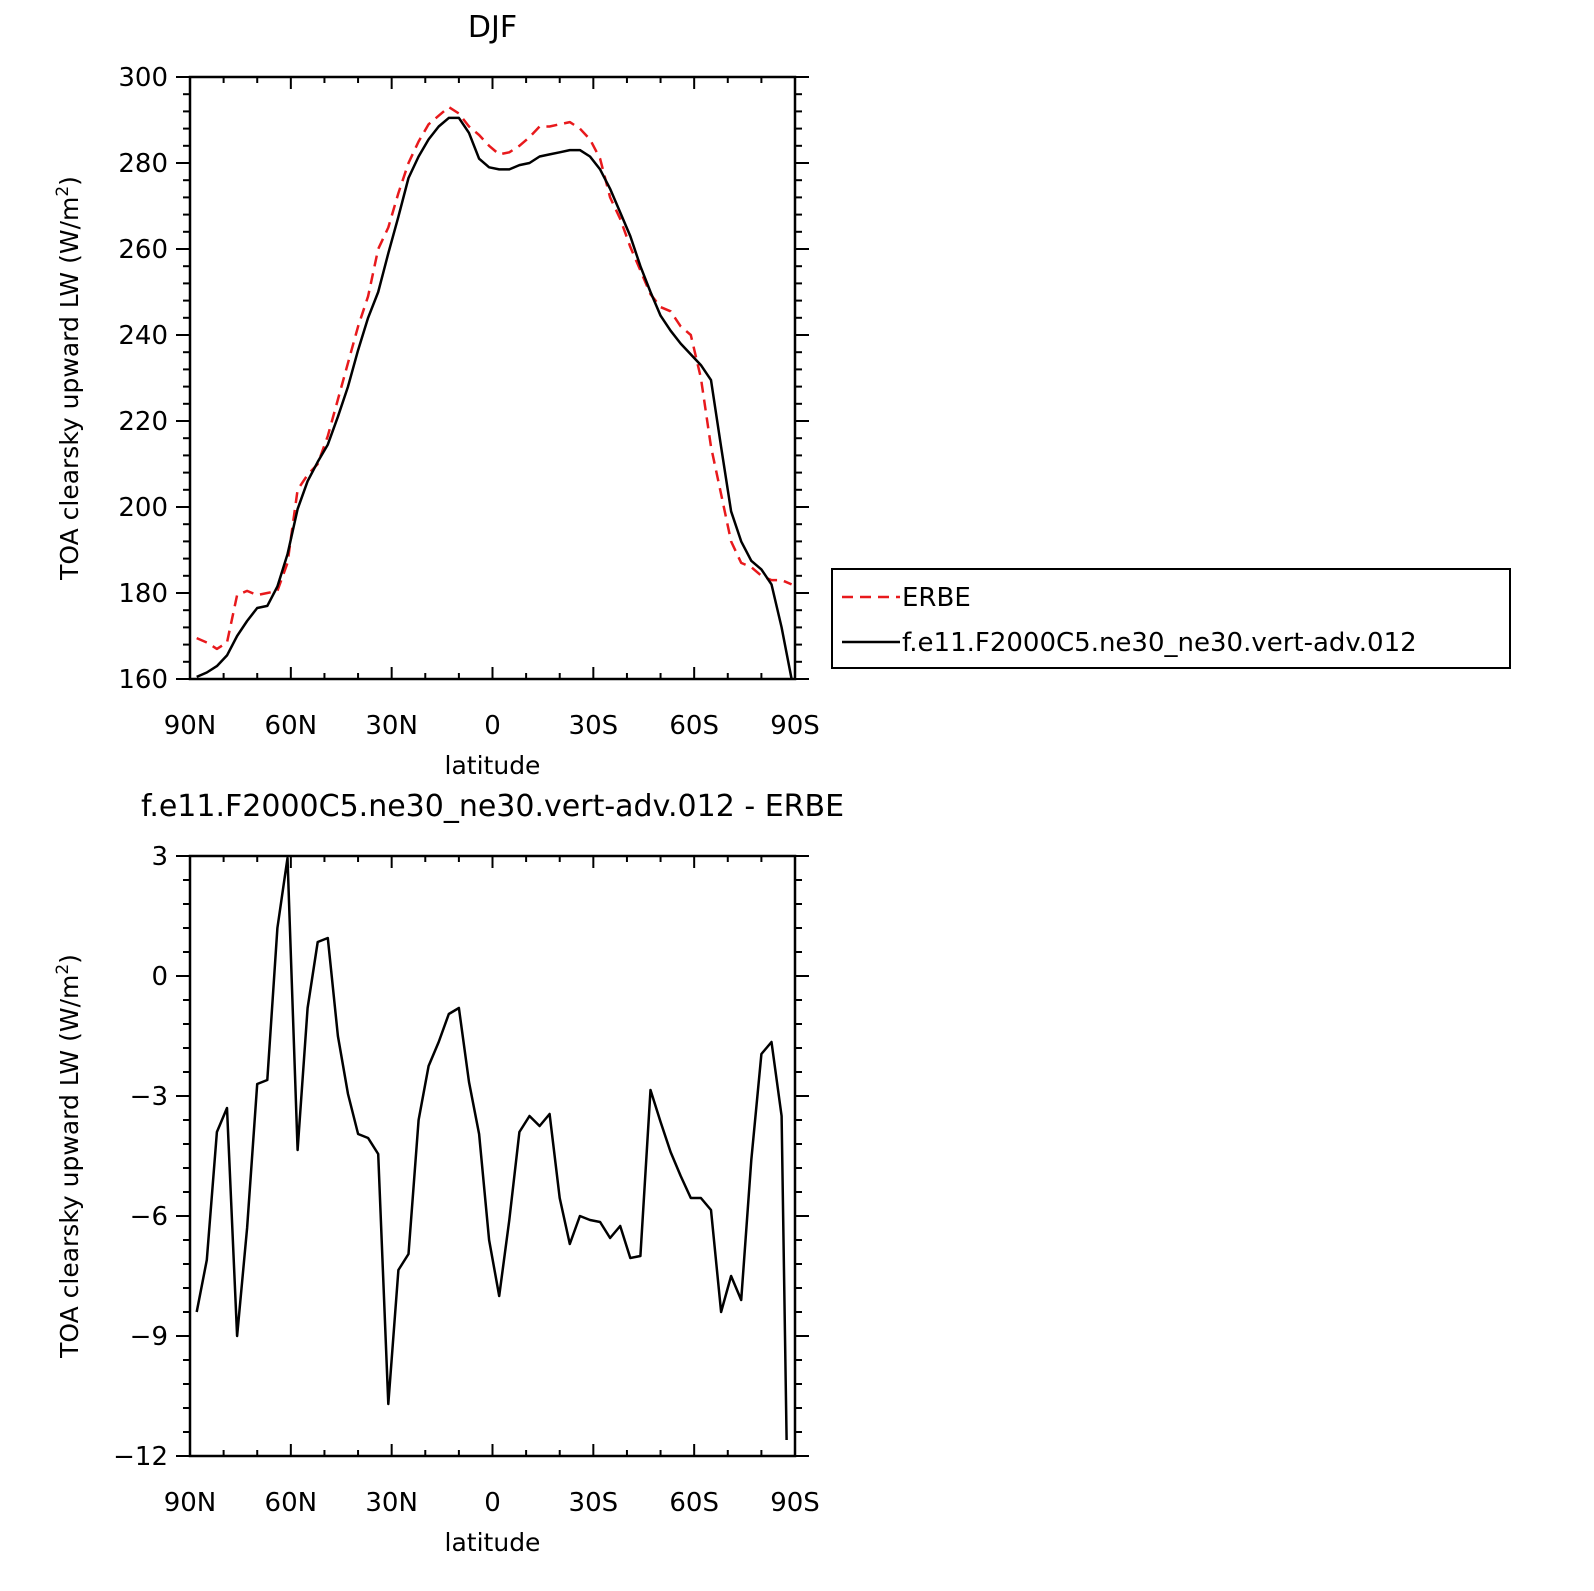 The width and height of the screenshot is (1594, 1591). I want to click on bottom-x-tick-label: 30N, so click(391, 1503).